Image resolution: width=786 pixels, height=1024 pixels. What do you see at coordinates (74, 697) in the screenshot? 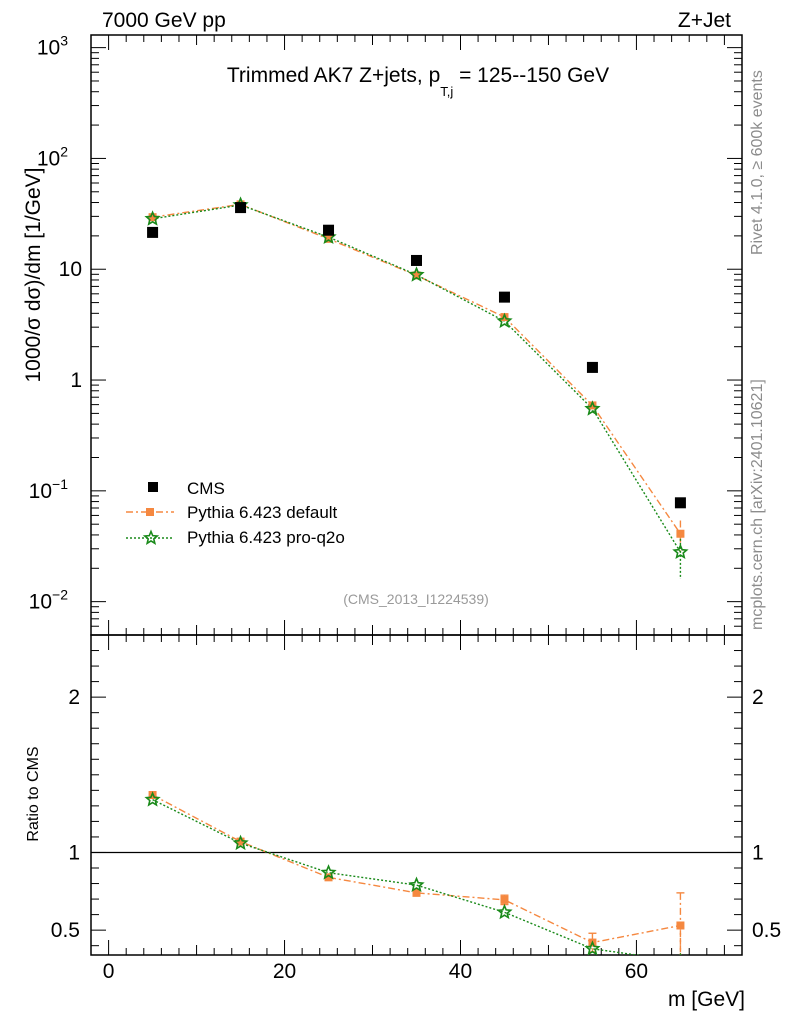
I see `ratio-ytick-label: 2` at bounding box center [74, 697].